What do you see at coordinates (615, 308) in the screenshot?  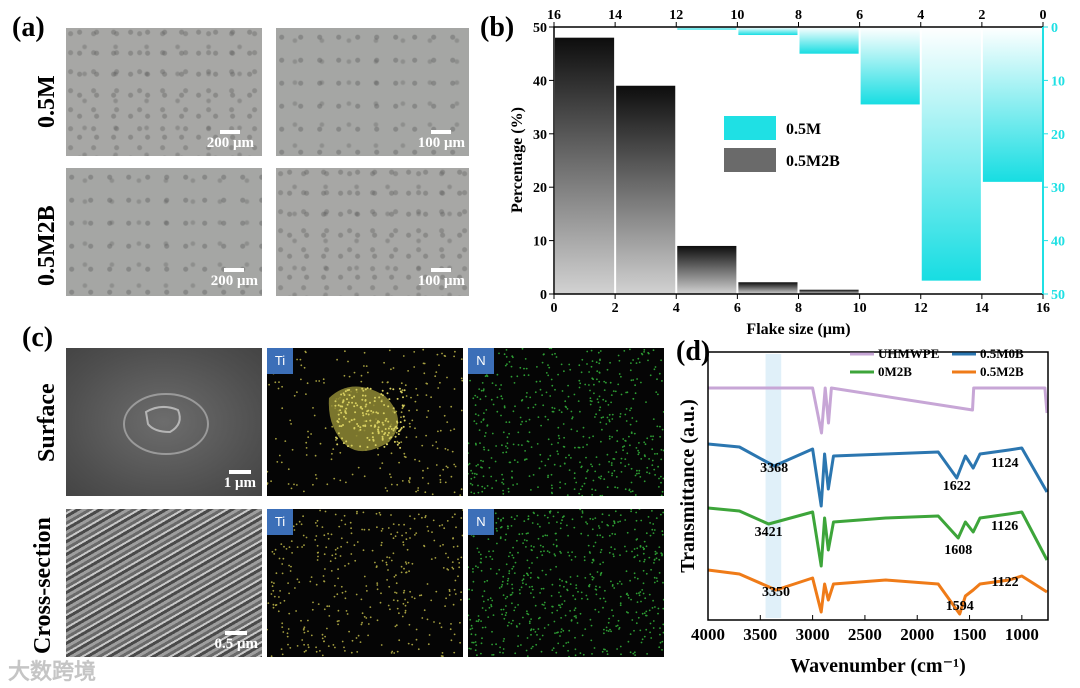 I see `x-tick-label: 2` at bounding box center [615, 308].